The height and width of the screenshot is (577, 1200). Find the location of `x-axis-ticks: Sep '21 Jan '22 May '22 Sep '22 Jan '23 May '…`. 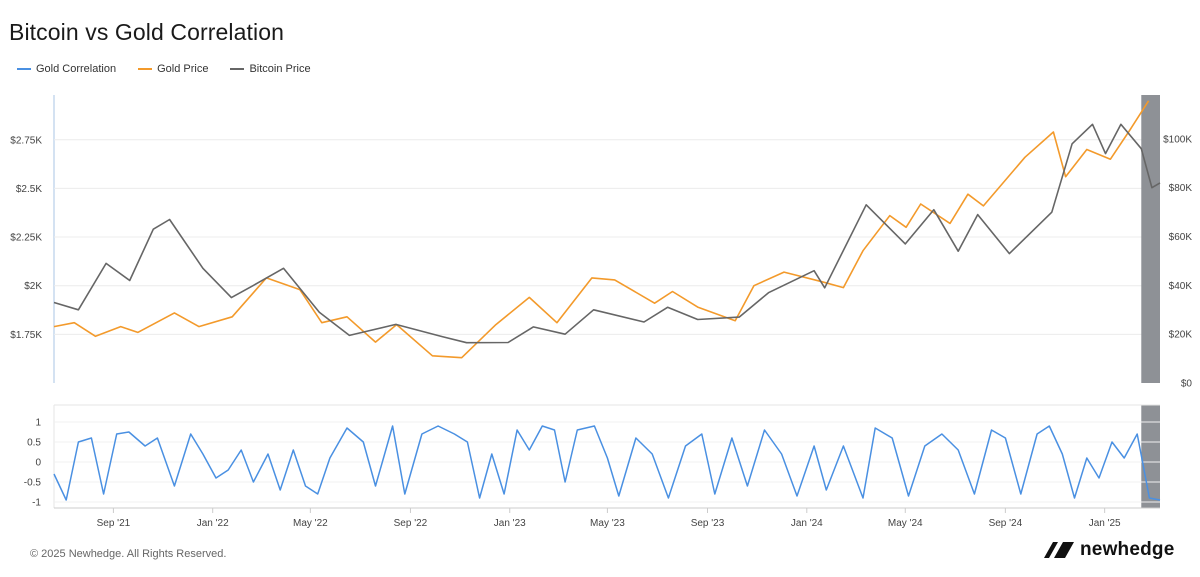

x-axis-ticks: Sep '21 Jan '22 May '22 Sep '22 Jan '23 May '… is located at coordinates (607, 518).